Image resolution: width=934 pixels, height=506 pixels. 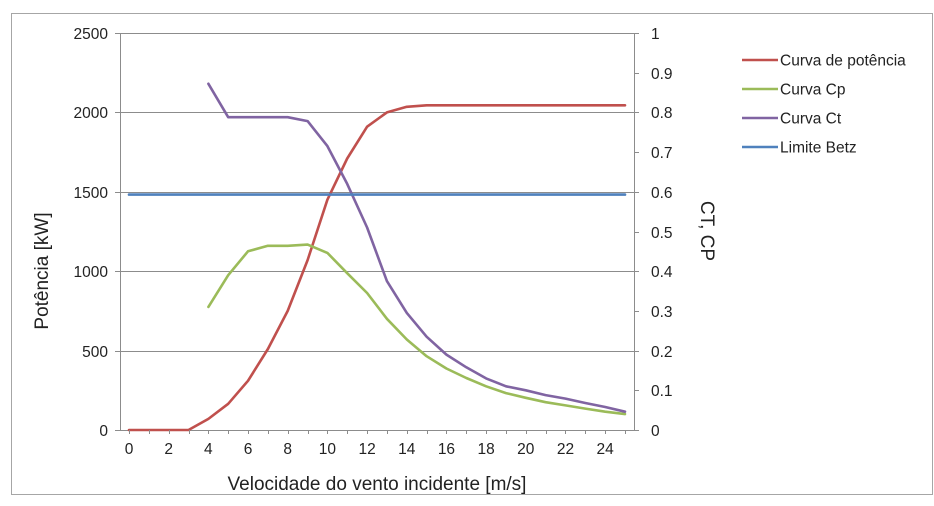 What do you see at coordinates (377, 484) in the screenshot?
I see `x-axis-title: Velocidade do vento incidente [m/s]` at bounding box center [377, 484].